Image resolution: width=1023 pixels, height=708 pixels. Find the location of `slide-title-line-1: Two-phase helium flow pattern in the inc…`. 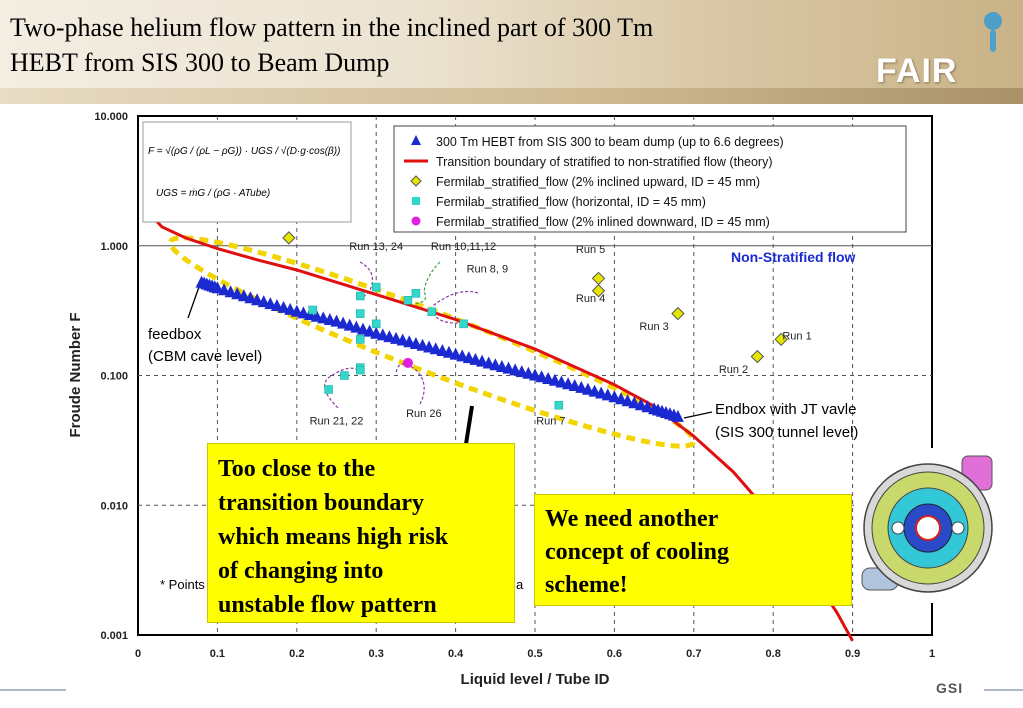

slide-title-line-1: Two-phase helium flow pattern in the inc… is located at coordinates (332, 27).